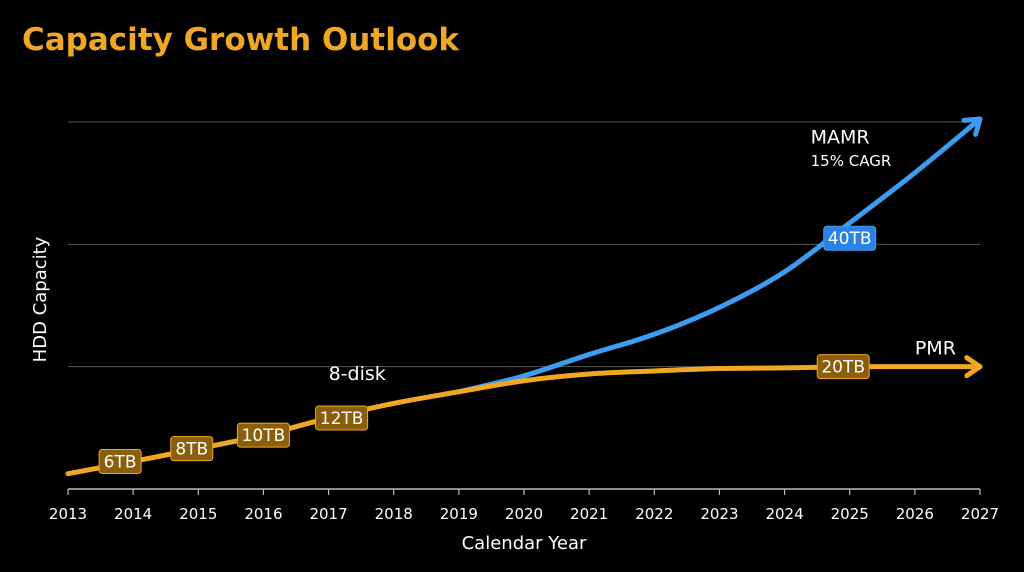  Describe the element at coordinates (935, 348) in the screenshot. I see `annotation-label: PMR` at that location.